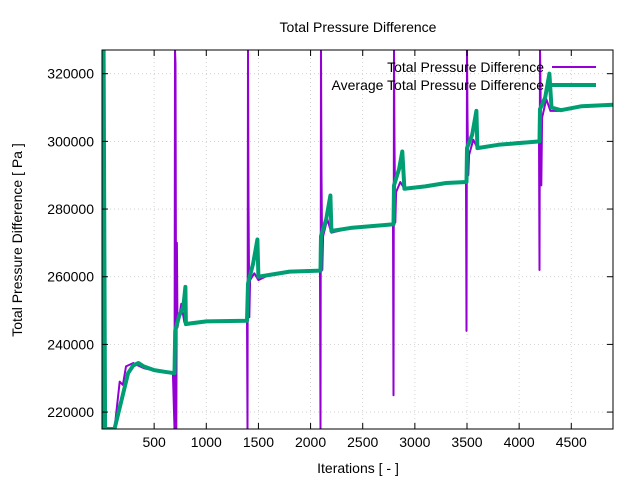 This screenshot has width=640, height=480. What do you see at coordinates (358, 27) in the screenshot?
I see `chart-title: Total Pressure Difference` at bounding box center [358, 27].